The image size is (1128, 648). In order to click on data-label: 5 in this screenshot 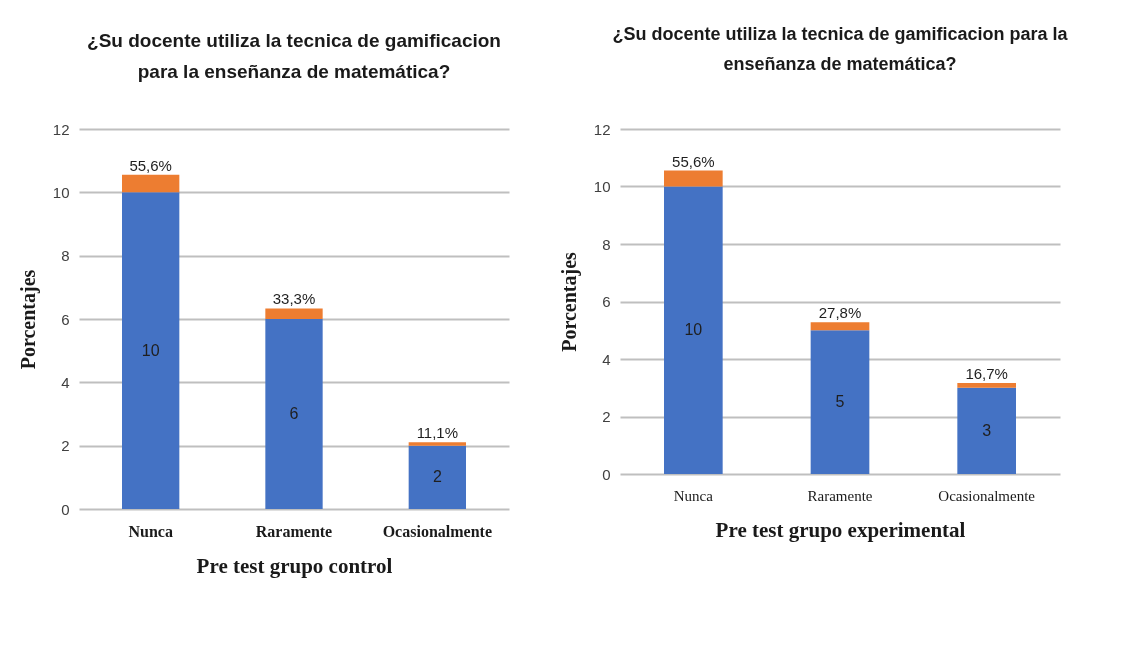, I will do `click(840, 402)`.